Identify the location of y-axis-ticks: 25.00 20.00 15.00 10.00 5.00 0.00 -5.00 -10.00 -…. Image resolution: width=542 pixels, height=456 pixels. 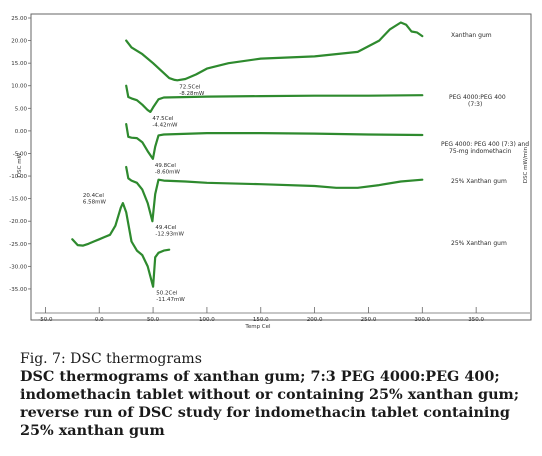
(20, 154).